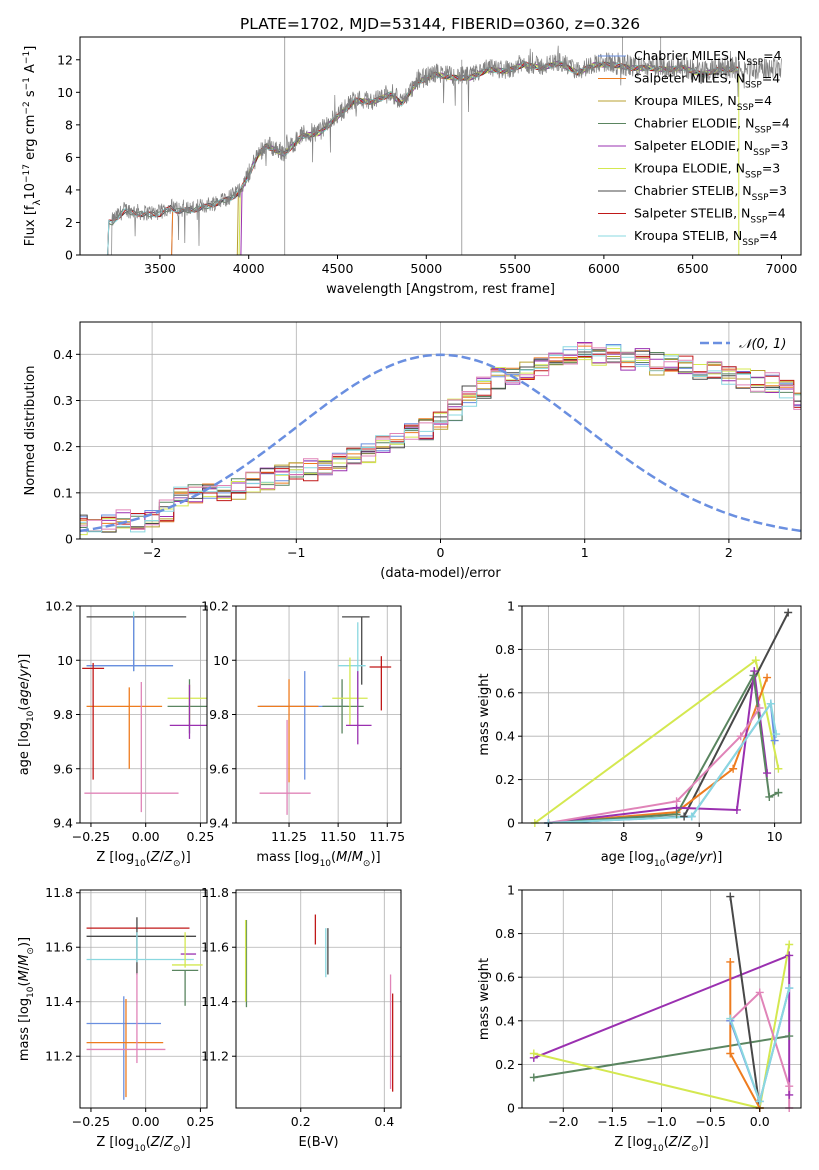 This screenshot has height=1170, width=819. Describe the element at coordinates (387, 836) in the screenshot. I see `x-tick-label: 11.75` at that location.